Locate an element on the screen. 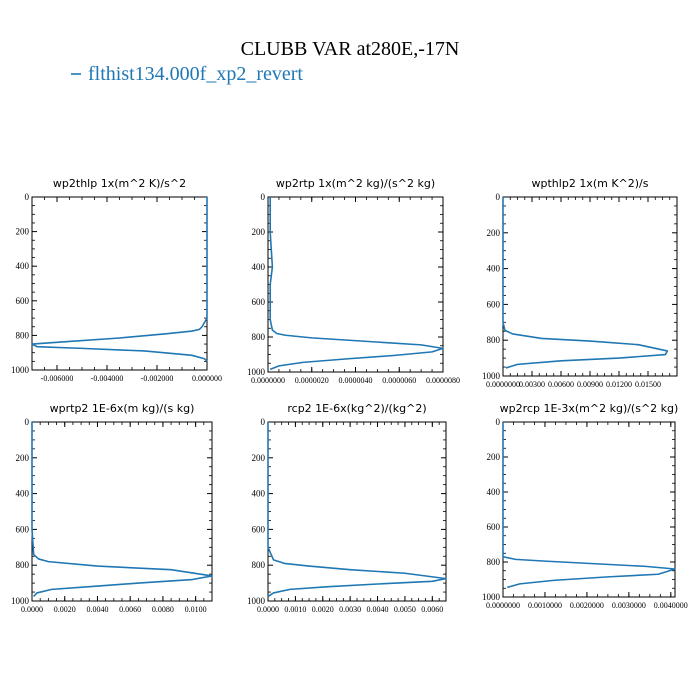 This screenshot has width=700, height=700. x-tick-label: 0.00600 is located at coordinates (561, 384).